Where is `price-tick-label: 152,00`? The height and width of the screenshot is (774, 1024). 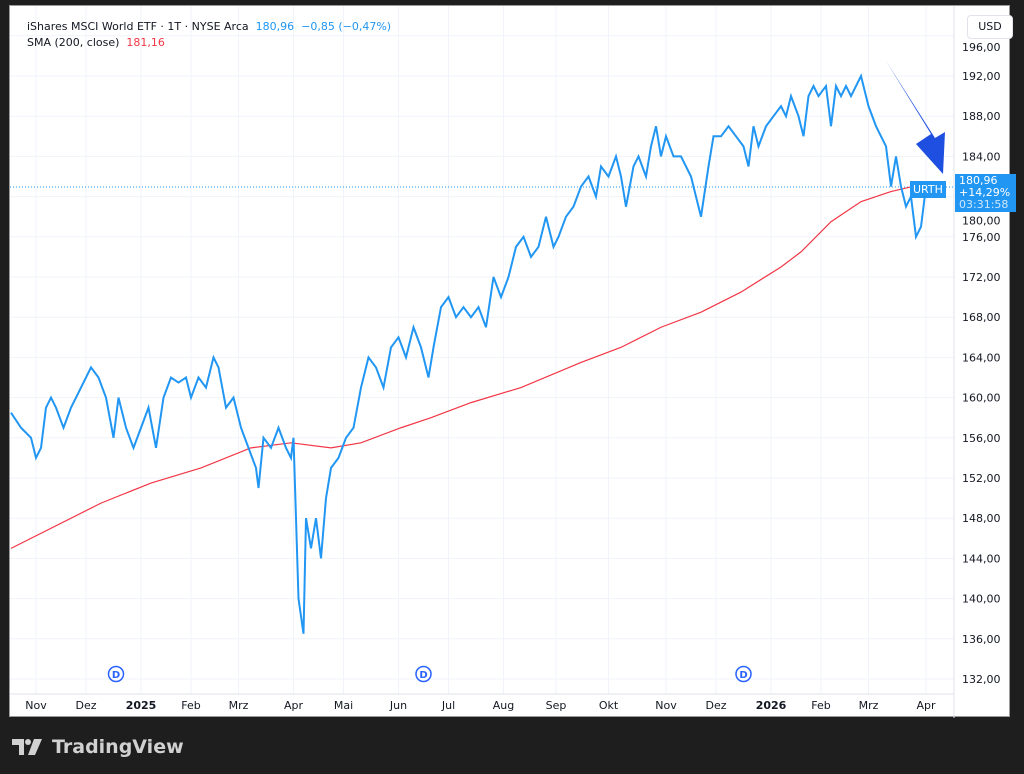 price-tick-label: 152,00 is located at coordinates (981, 478).